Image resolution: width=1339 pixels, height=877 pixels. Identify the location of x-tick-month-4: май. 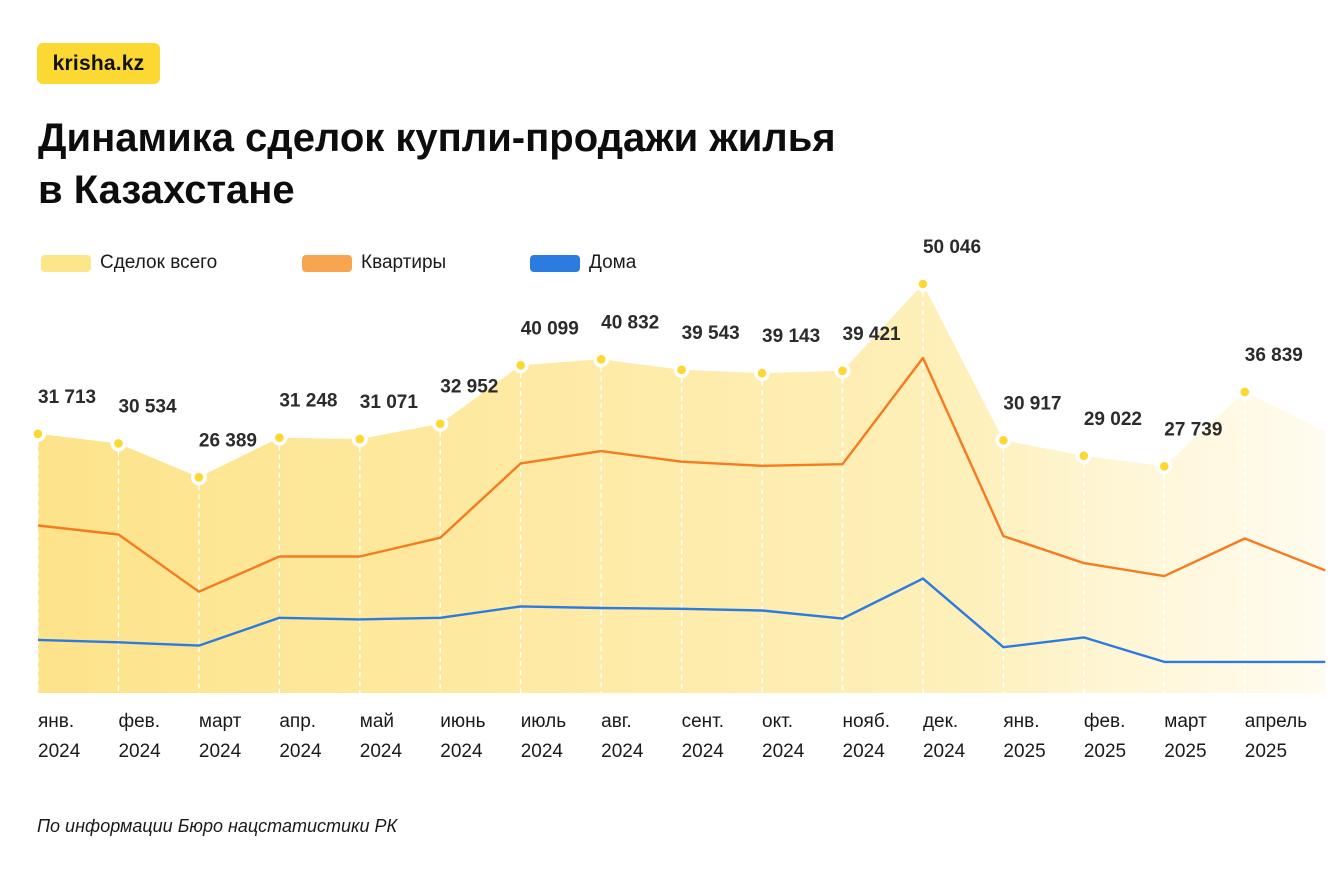
(377, 721).